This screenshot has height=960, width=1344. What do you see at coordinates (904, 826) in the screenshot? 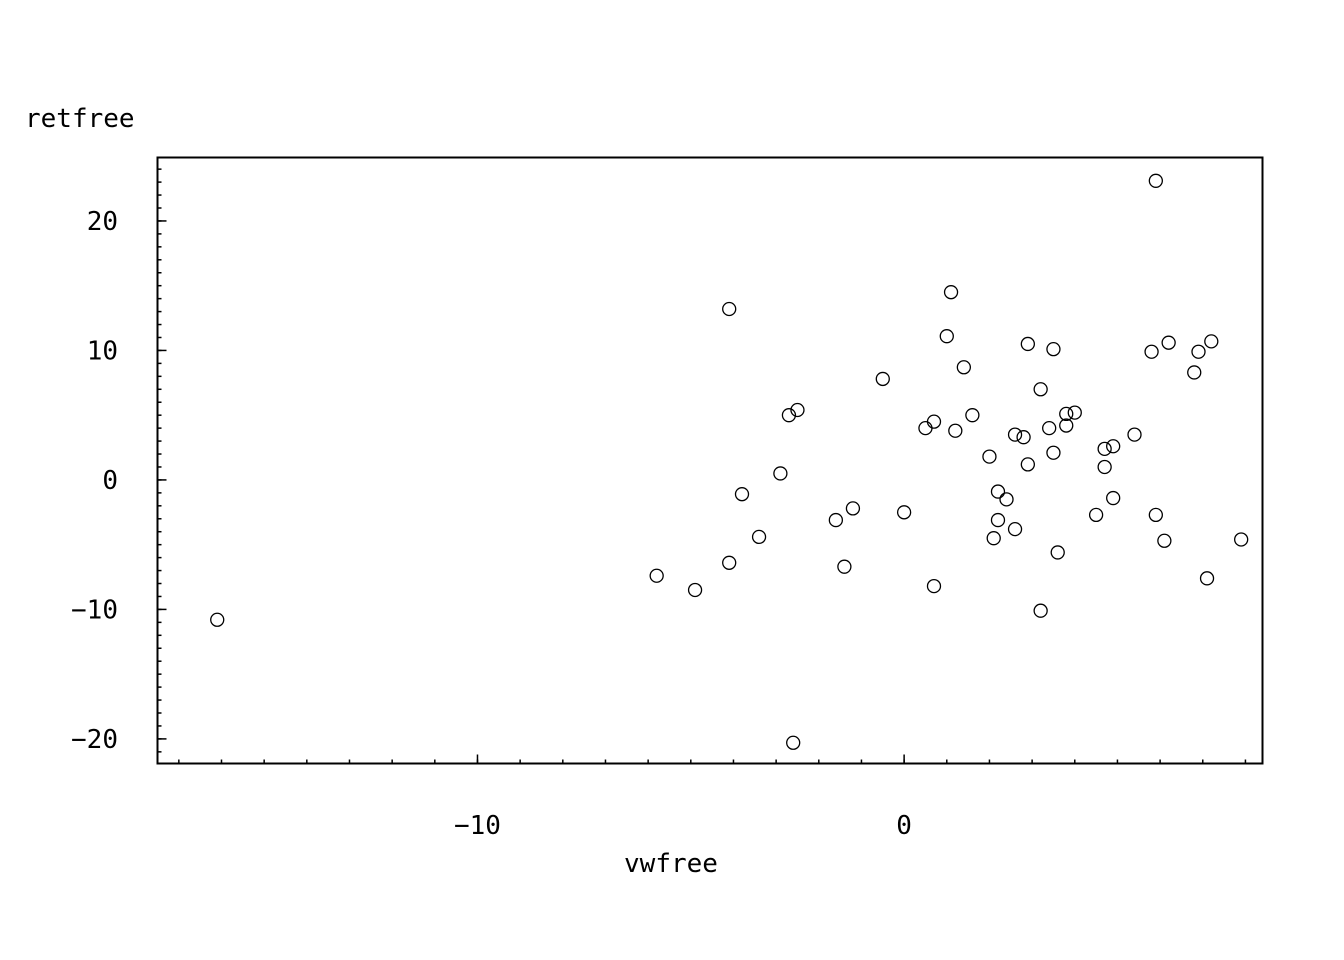
I see `x-tick-label: 0` at bounding box center [904, 826].